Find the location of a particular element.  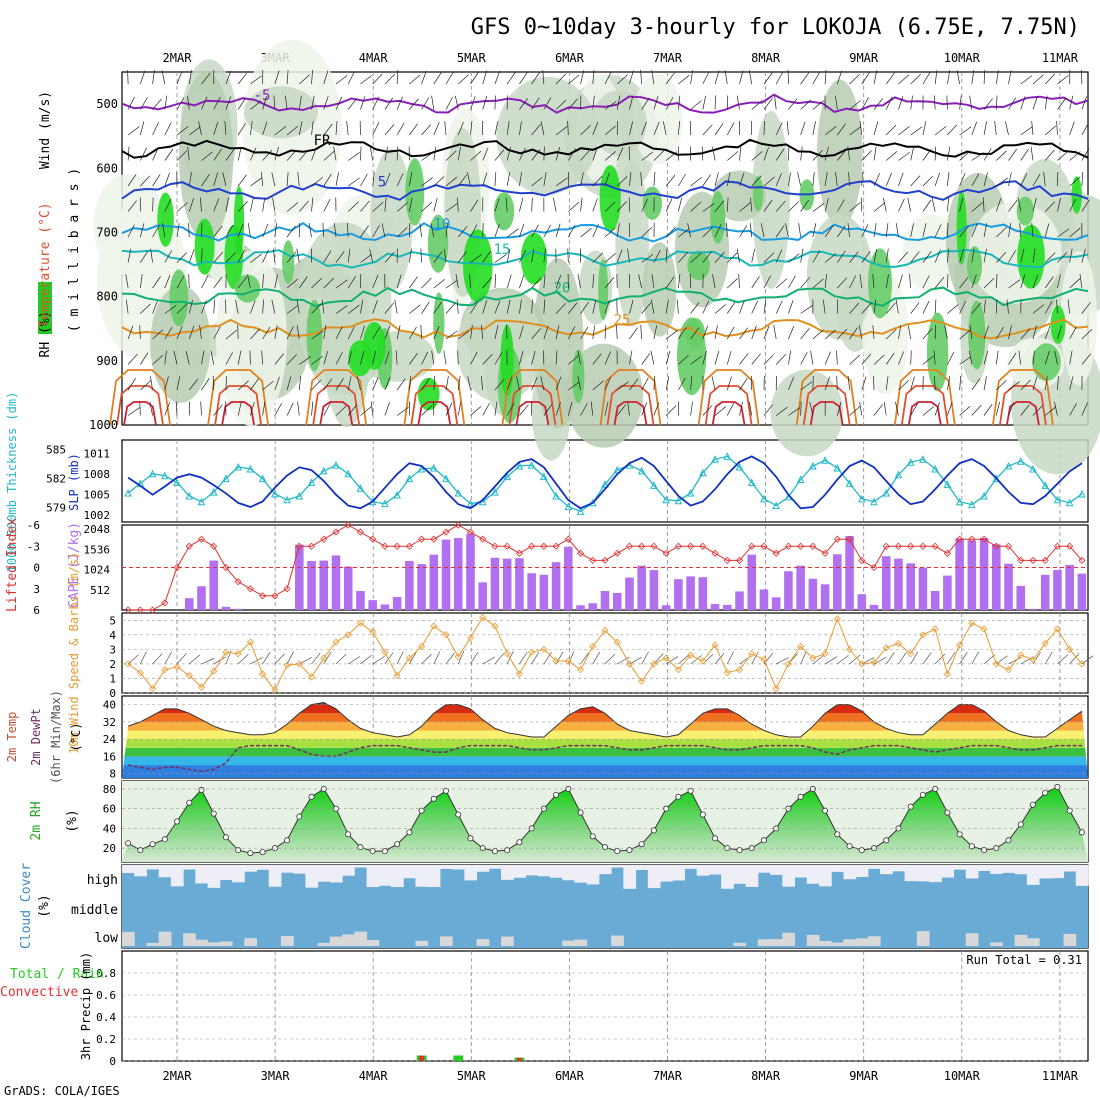

rh-shading-blob is located at coordinates (547, 135).